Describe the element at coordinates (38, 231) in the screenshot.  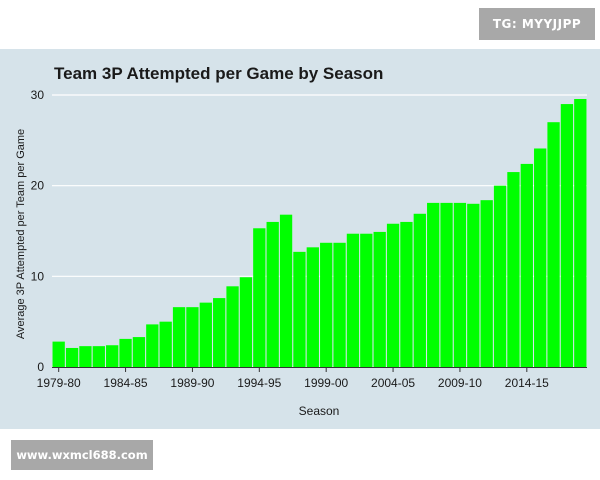
I see `y-axis-ticks: 0 10 20 30` at that location.